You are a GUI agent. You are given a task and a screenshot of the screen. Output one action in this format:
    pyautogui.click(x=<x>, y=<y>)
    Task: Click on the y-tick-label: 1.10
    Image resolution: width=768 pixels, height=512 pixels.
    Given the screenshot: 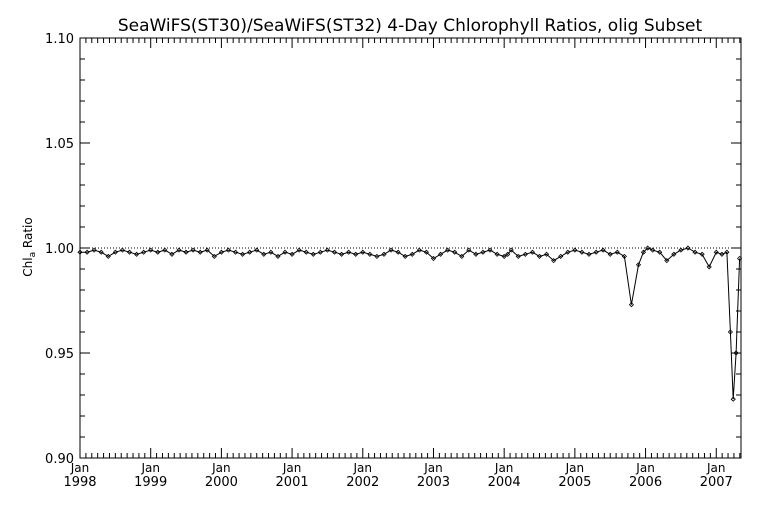 What is the action you would take?
    pyautogui.click(x=59, y=39)
    